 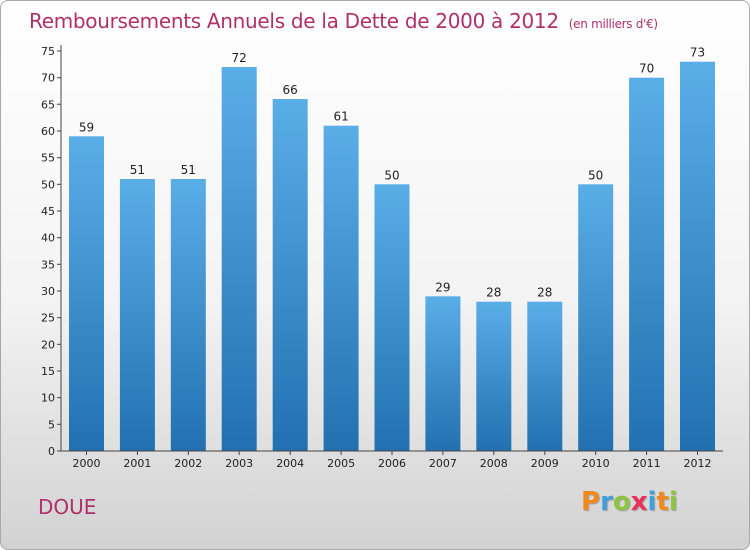 I want to click on logo-letter: t, so click(x=662, y=502).